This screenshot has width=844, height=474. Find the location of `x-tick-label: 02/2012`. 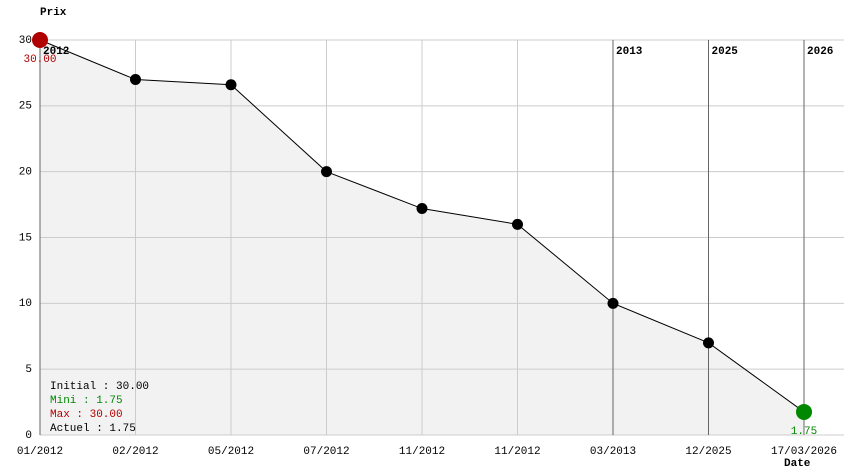

x-tick-label: 02/2012 is located at coordinates (135, 452).